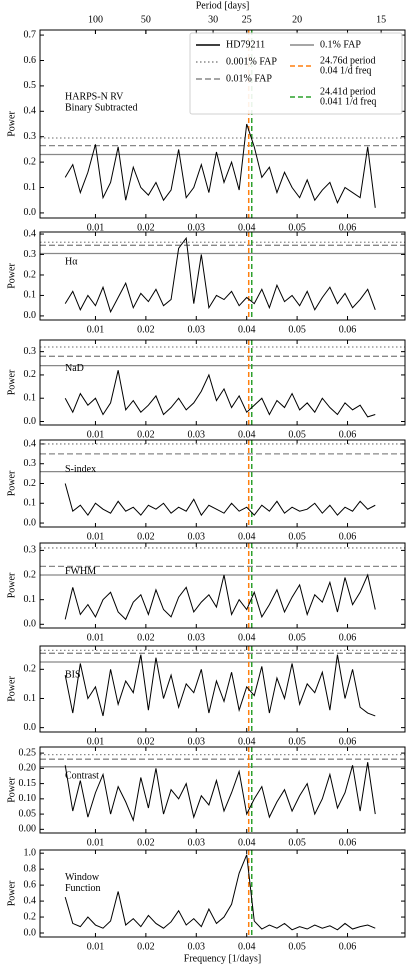 This screenshot has width=415, height=969. I want to click on y-tick-label: 0.05, so click(28, 813).